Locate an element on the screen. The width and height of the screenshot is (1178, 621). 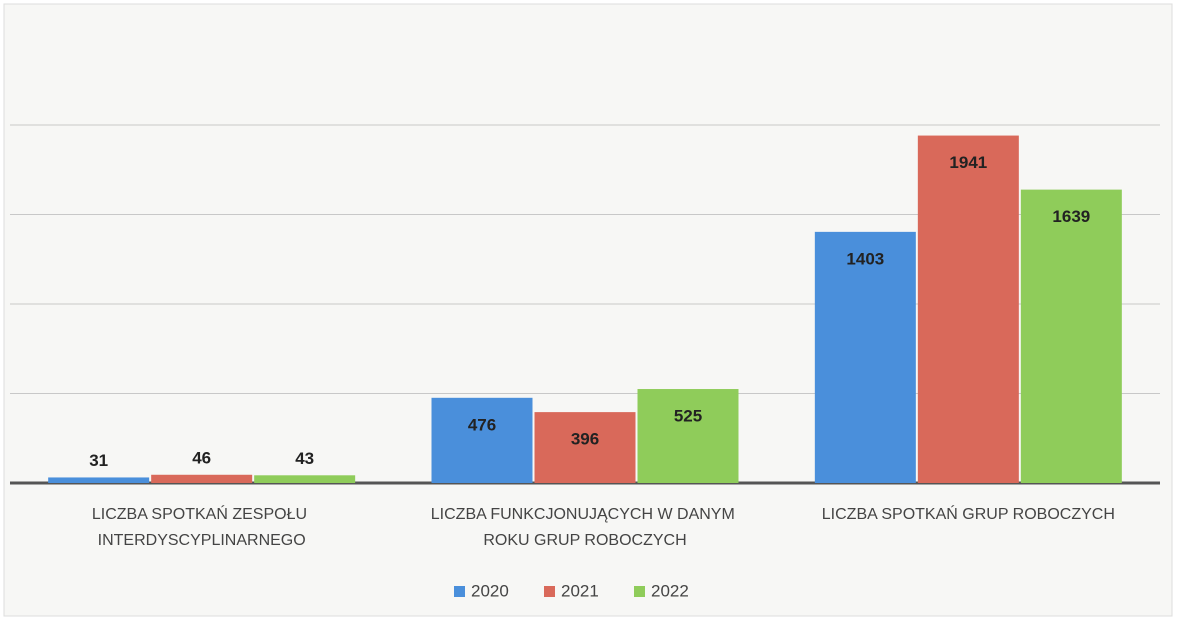
legend-label: 2022 is located at coordinates (670, 590).